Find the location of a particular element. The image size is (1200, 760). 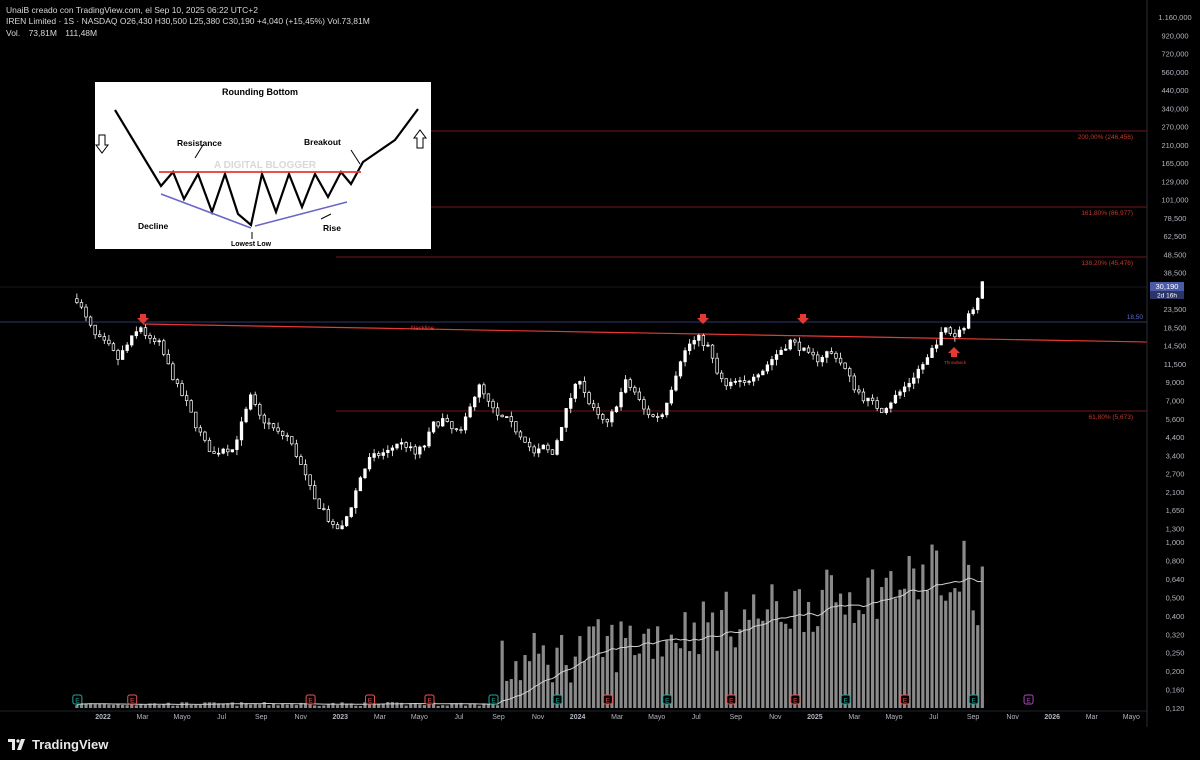

label-rise: Rise is located at coordinates (332, 228).